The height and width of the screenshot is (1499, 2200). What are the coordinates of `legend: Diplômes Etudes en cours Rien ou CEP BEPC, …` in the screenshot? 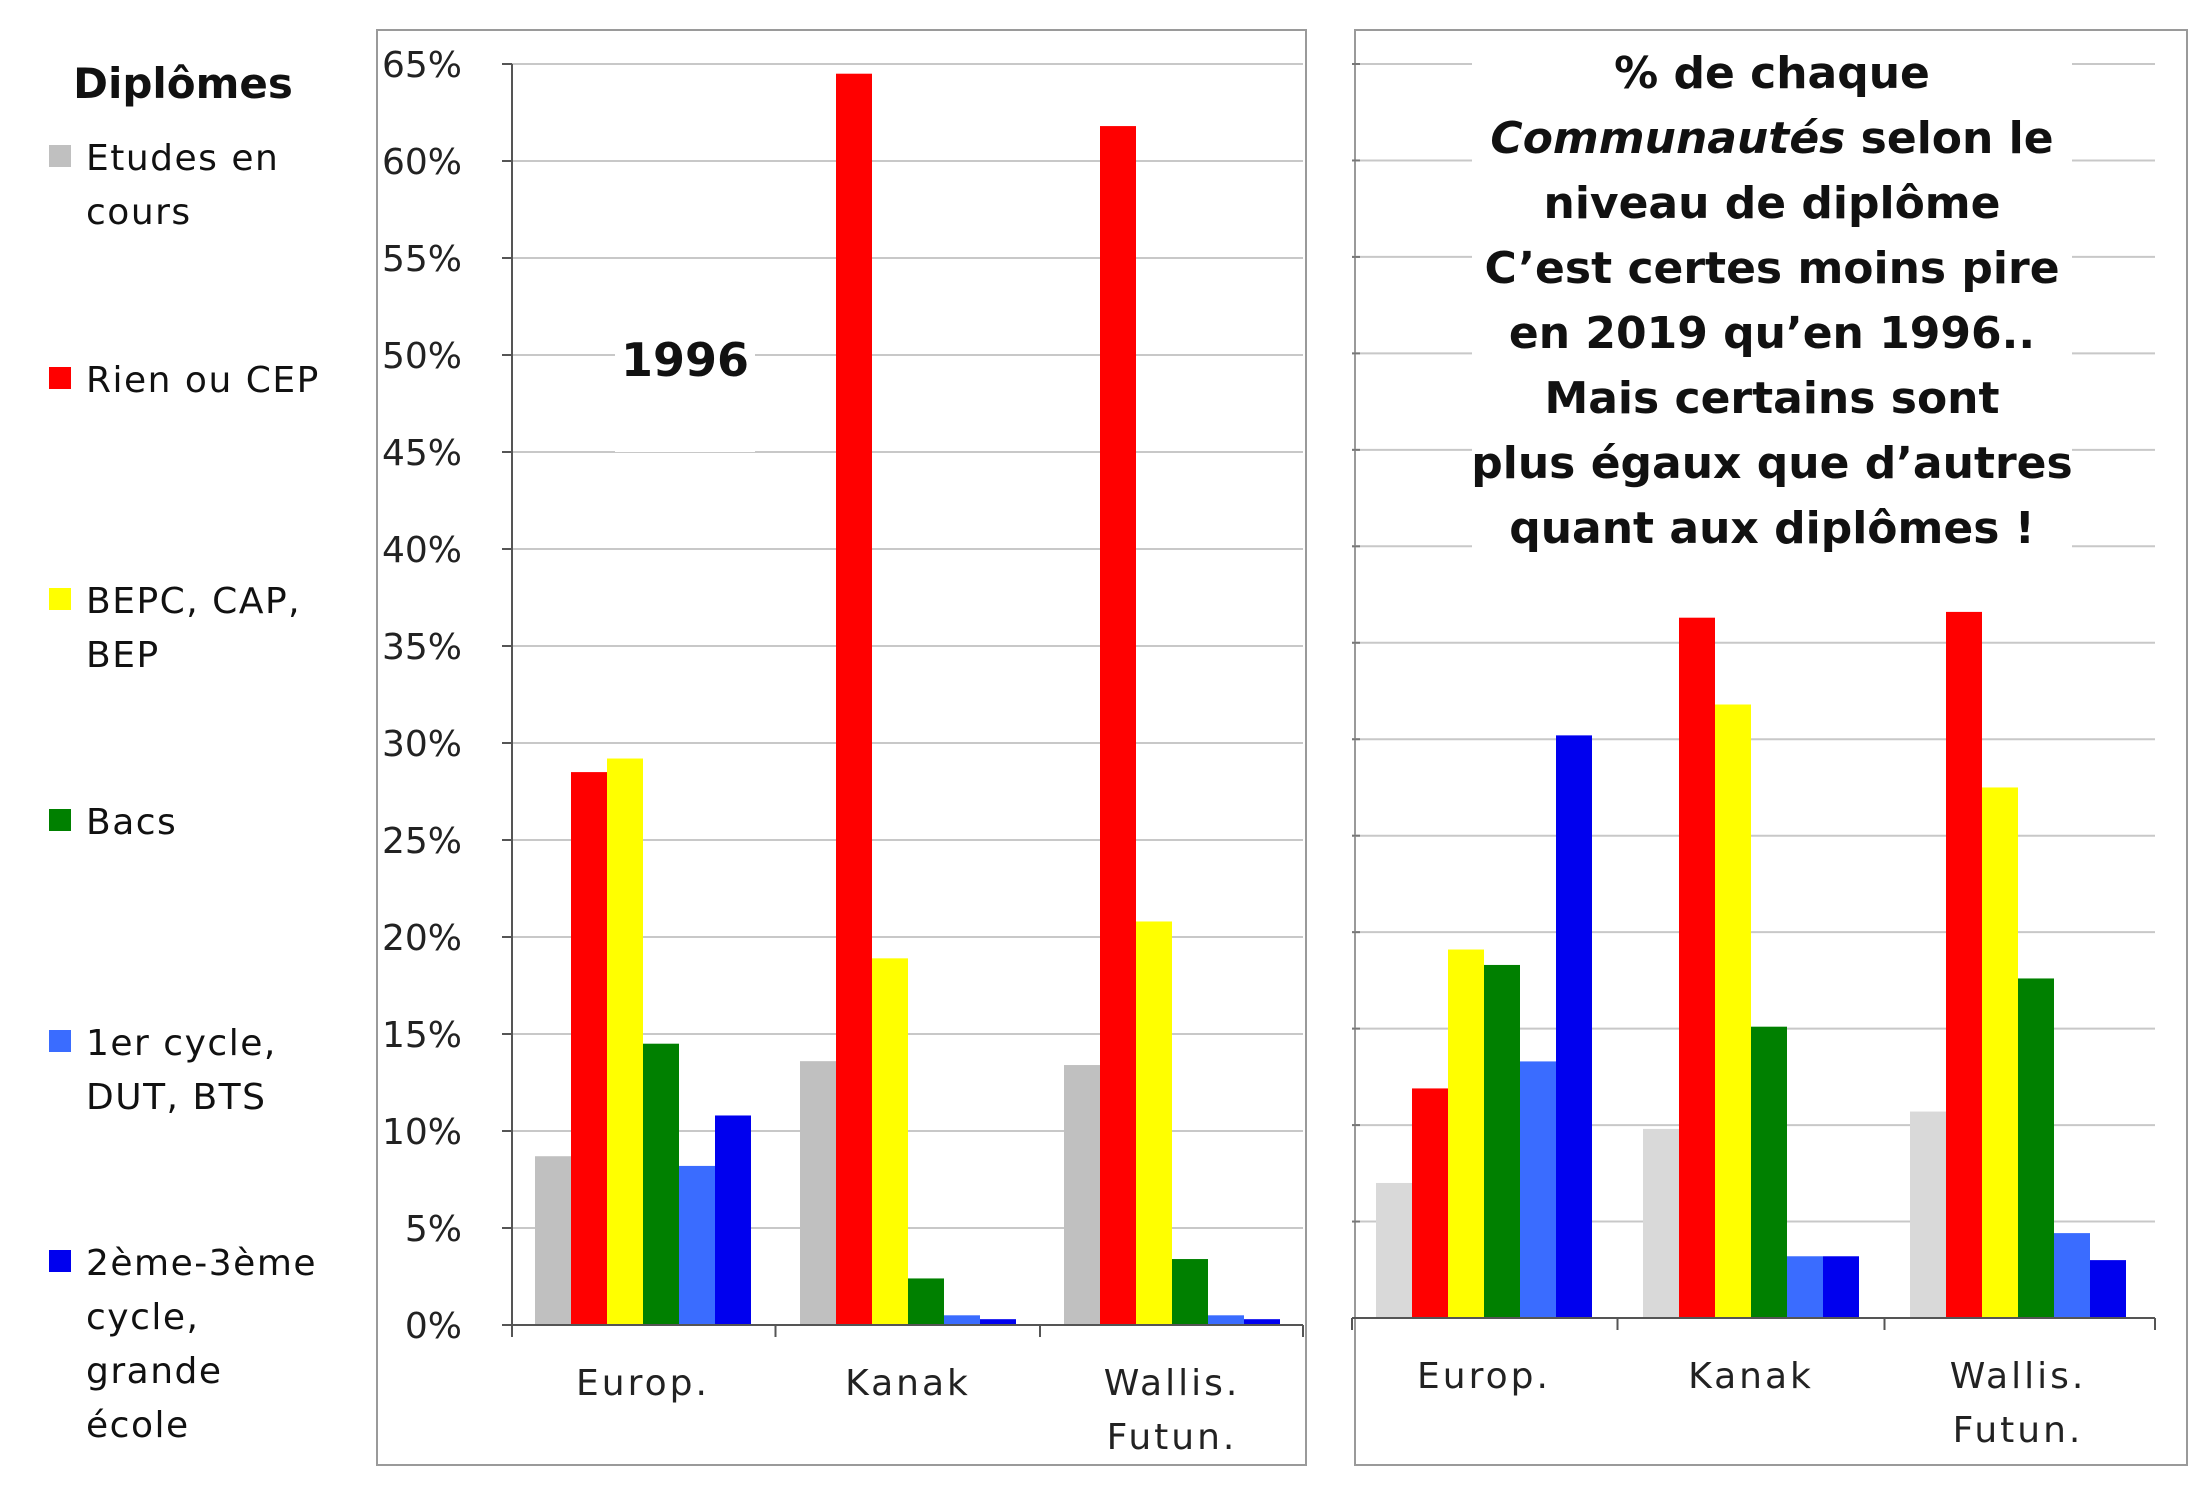 It's located at (184, 752).